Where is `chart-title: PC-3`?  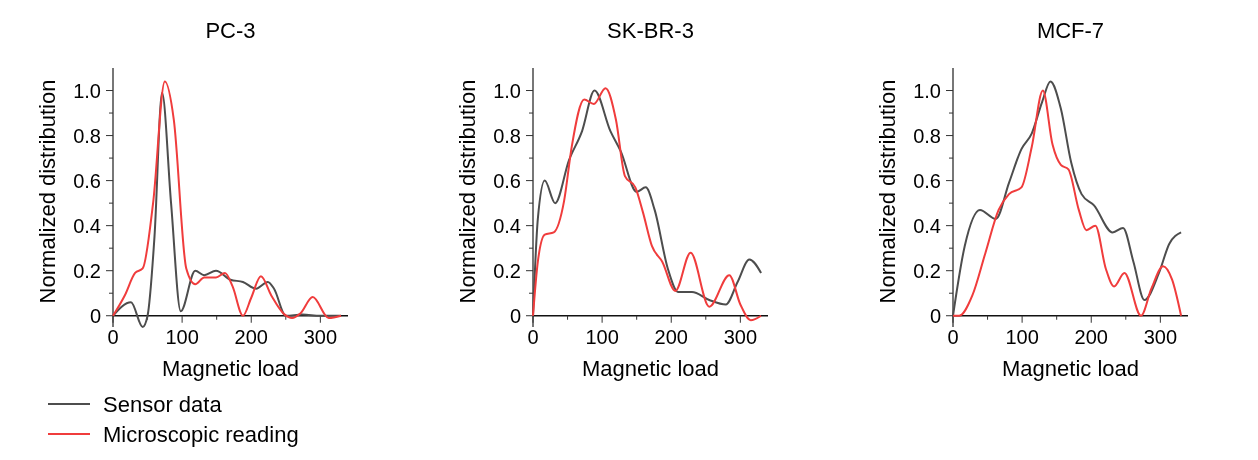 chart-title: PC-3 is located at coordinates (230, 30).